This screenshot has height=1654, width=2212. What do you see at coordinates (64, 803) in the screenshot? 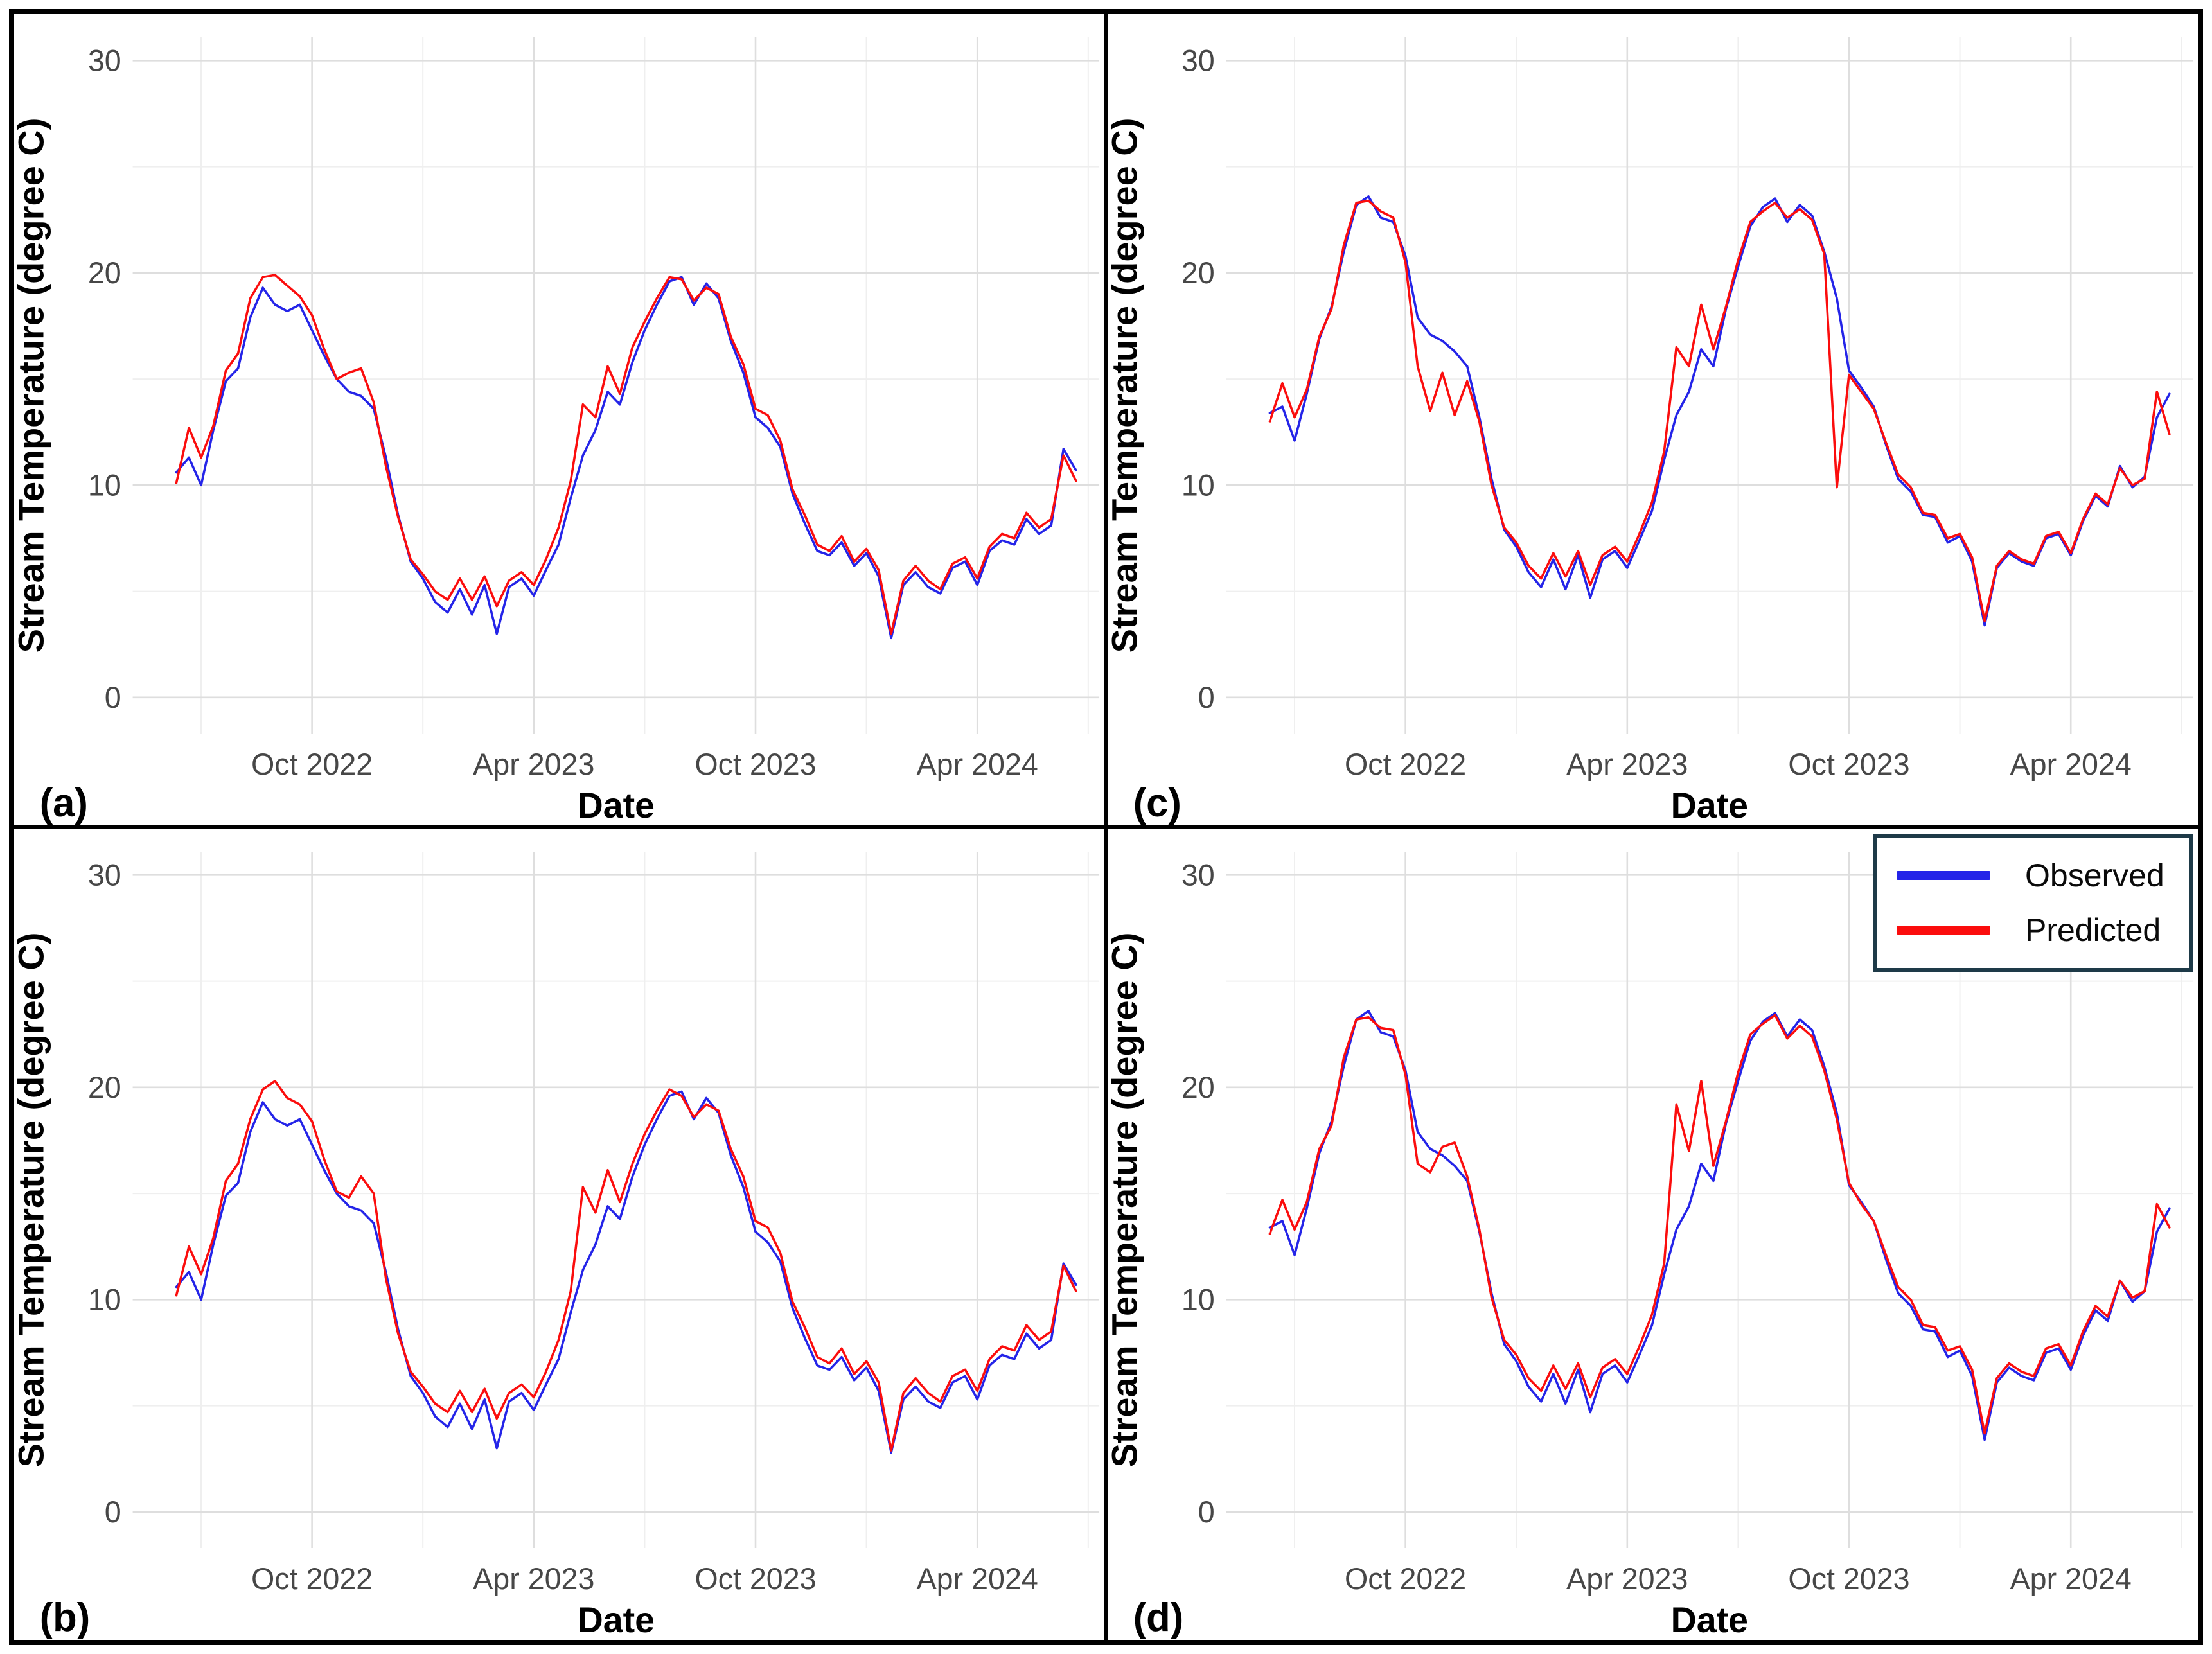
I see `panel-letter: (a)` at bounding box center [64, 803].